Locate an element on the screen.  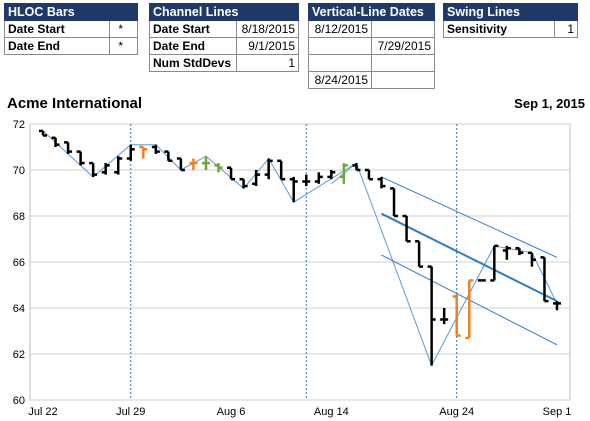
y-tick-label: 62 is located at coordinates (19, 355).